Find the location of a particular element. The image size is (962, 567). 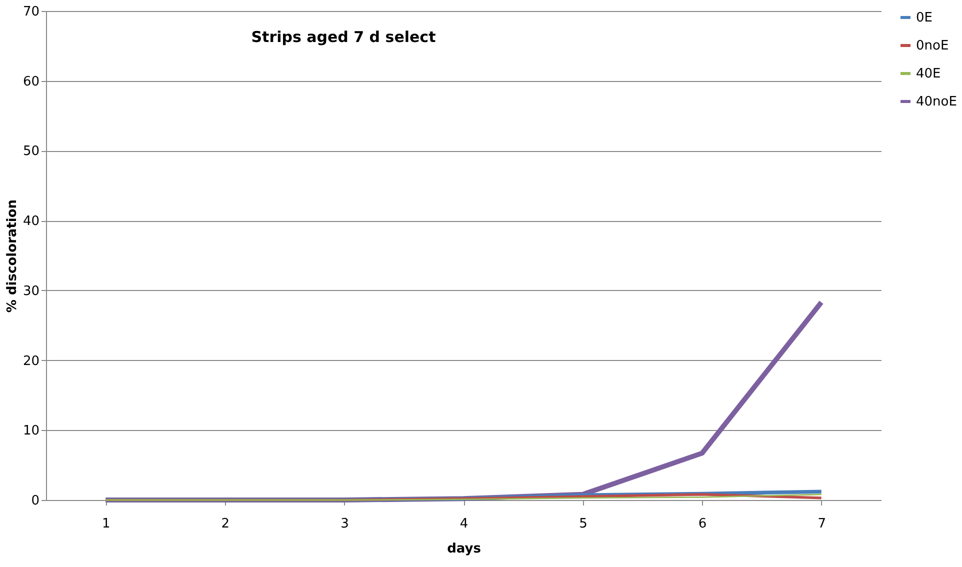

y-tick-label: 60 is located at coordinates (31, 82).